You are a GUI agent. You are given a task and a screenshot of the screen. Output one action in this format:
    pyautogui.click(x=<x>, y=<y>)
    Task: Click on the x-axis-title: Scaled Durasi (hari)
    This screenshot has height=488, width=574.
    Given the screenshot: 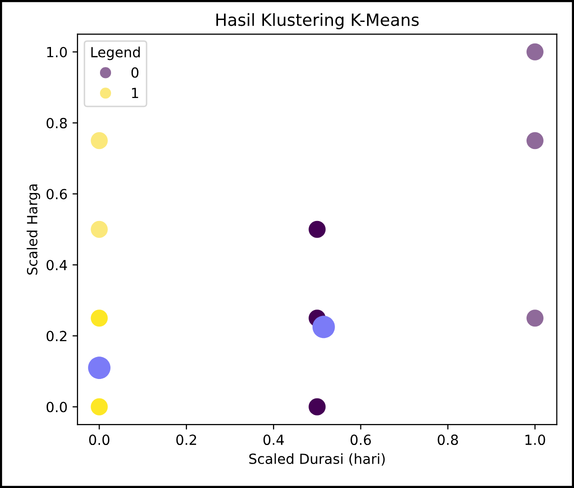 What is the action you would take?
    pyautogui.click(x=317, y=459)
    